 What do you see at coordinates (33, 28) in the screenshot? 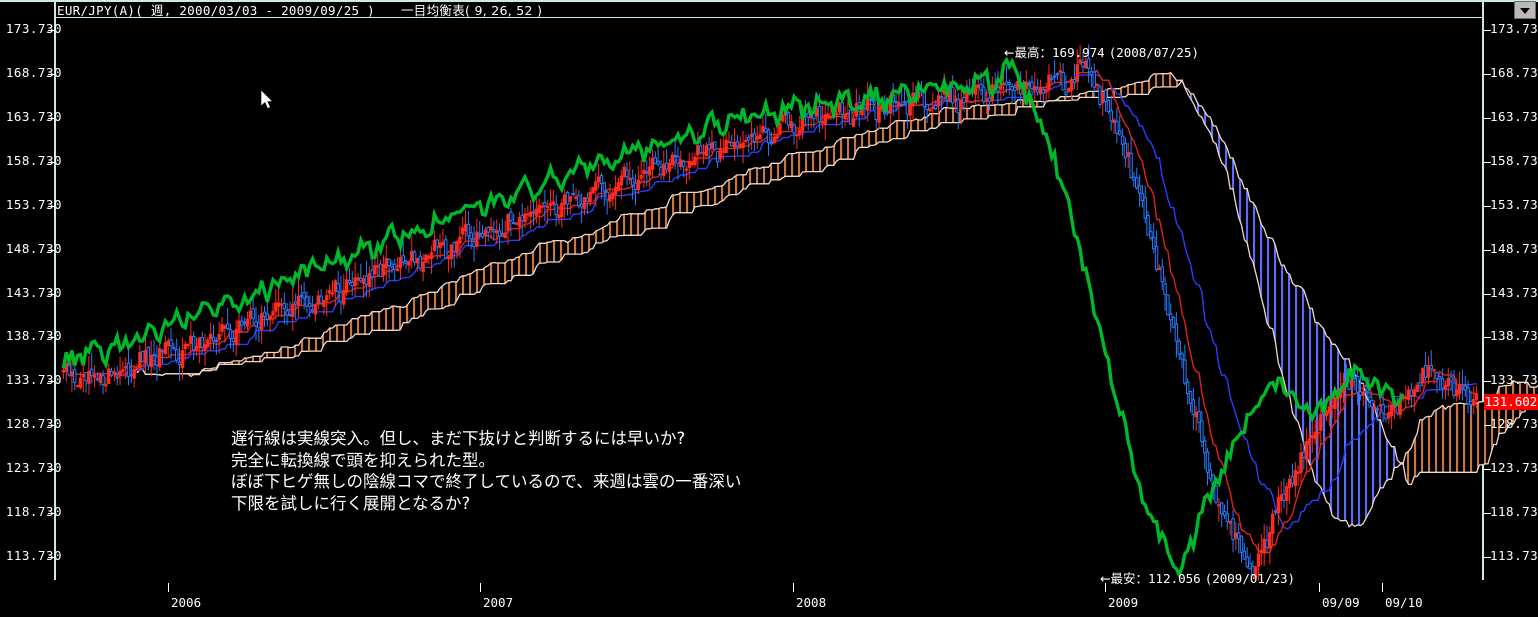
I see `y-axis-left-tick: 173.730` at bounding box center [33, 28].